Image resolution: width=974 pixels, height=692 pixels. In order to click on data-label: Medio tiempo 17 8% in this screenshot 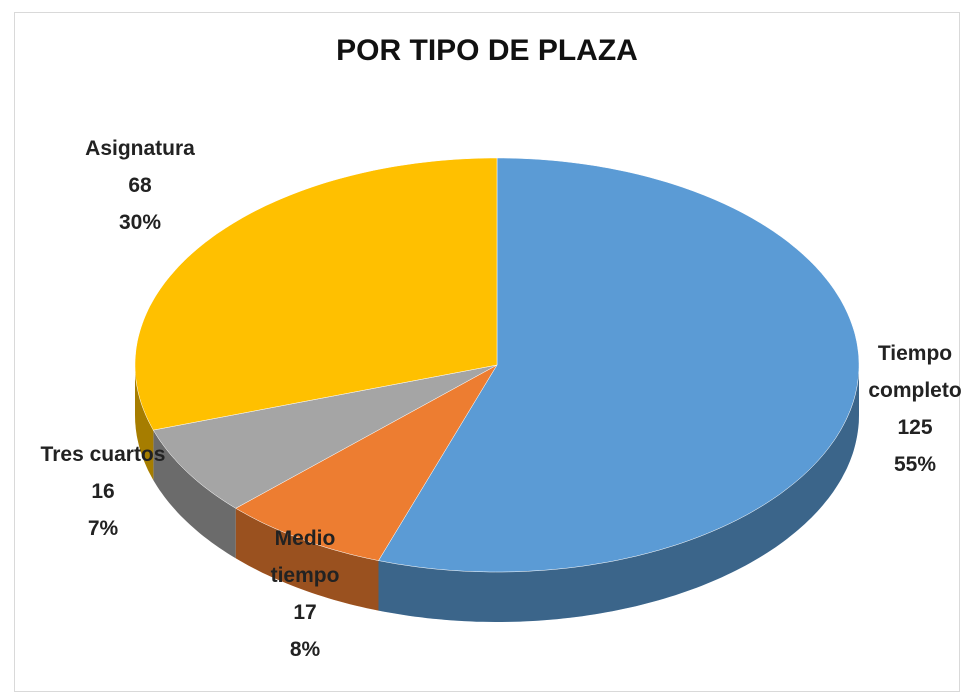, I will do `click(305, 594)`.